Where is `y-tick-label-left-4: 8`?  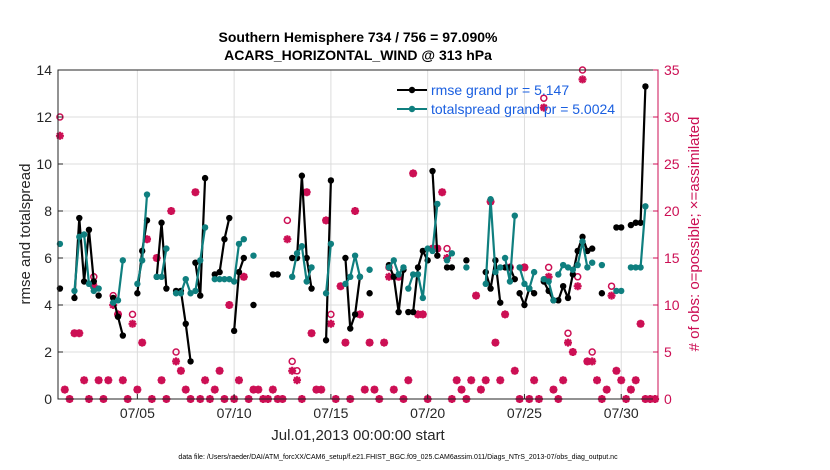 y-tick-label-left-4: 8 is located at coordinates (48, 211).